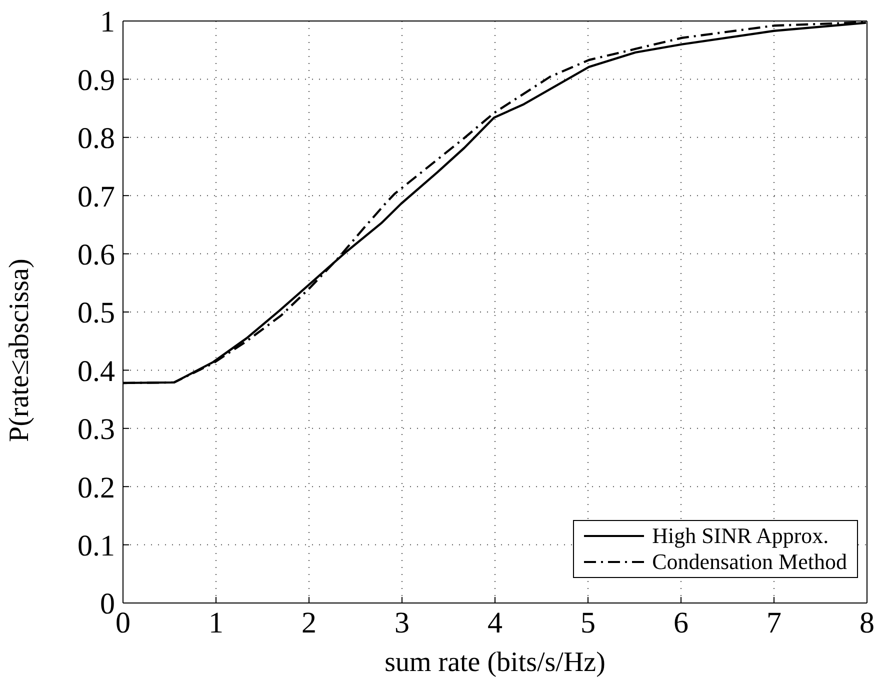 This screenshot has width=886, height=691. I want to click on y-tick-label: 0.2, so click(96, 487).